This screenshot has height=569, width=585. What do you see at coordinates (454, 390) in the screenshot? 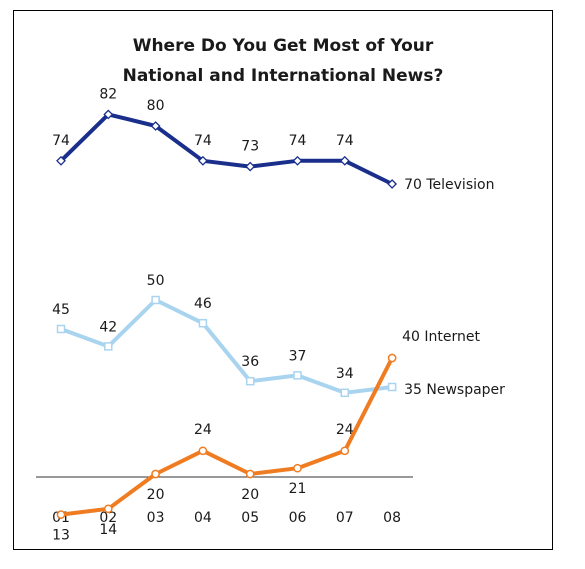
I see `end-label-newspaper: 35 Newspaper` at bounding box center [454, 390].